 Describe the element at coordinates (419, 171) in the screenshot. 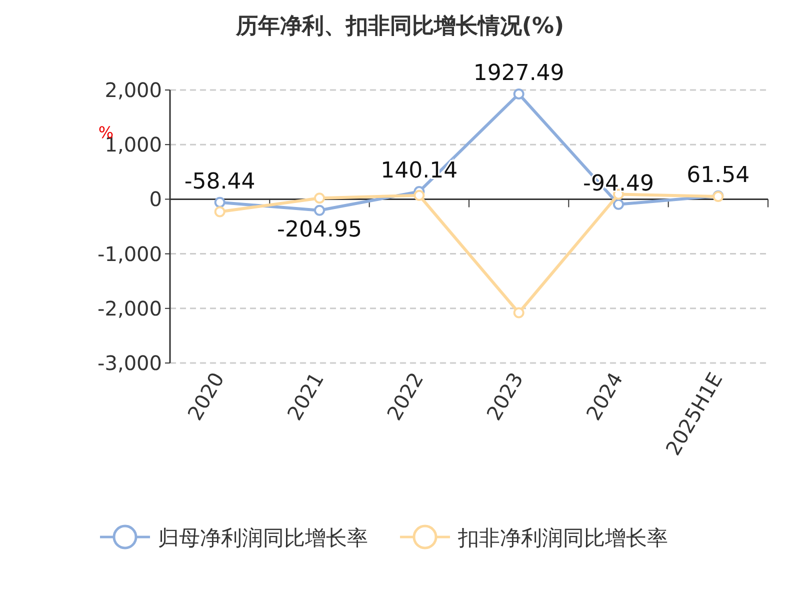

I see `data-label: 140.14` at that location.